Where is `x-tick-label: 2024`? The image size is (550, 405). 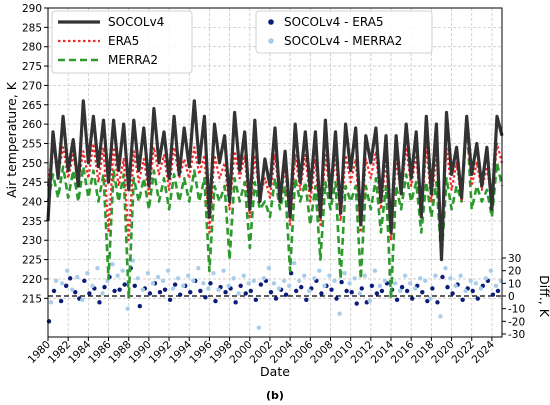 x-tick-label: 2024 is located at coordinates (484, 352).